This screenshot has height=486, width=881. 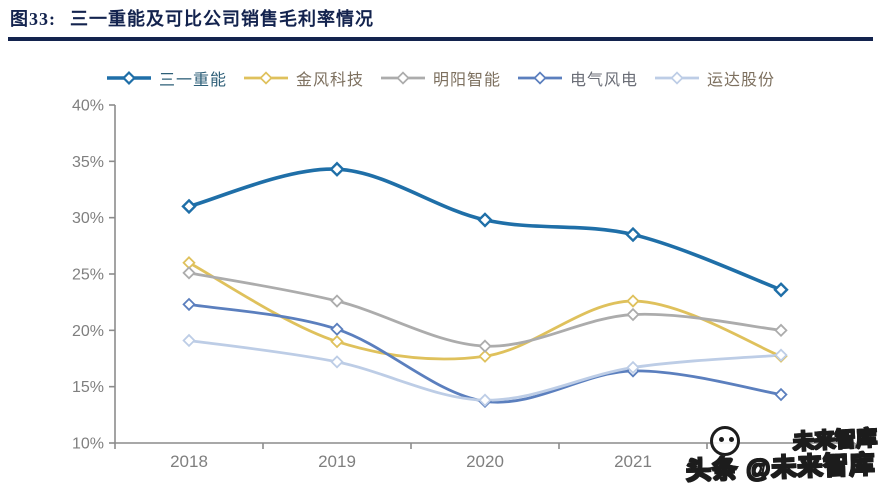 I want to click on y-tick-label: 15%, so click(x=88, y=387).